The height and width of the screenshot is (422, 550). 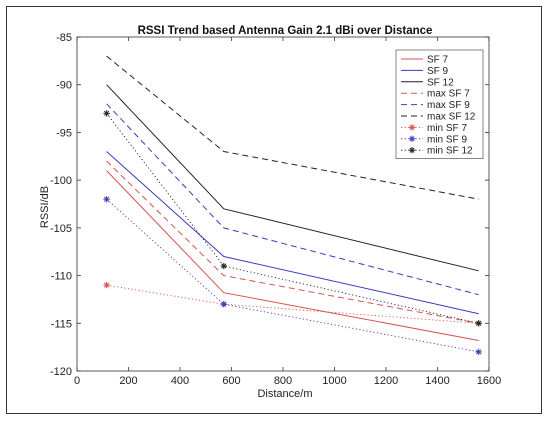 What do you see at coordinates (450, 151) in the screenshot?
I see `legend-label: min SF 12` at bounding box center [450, 151].